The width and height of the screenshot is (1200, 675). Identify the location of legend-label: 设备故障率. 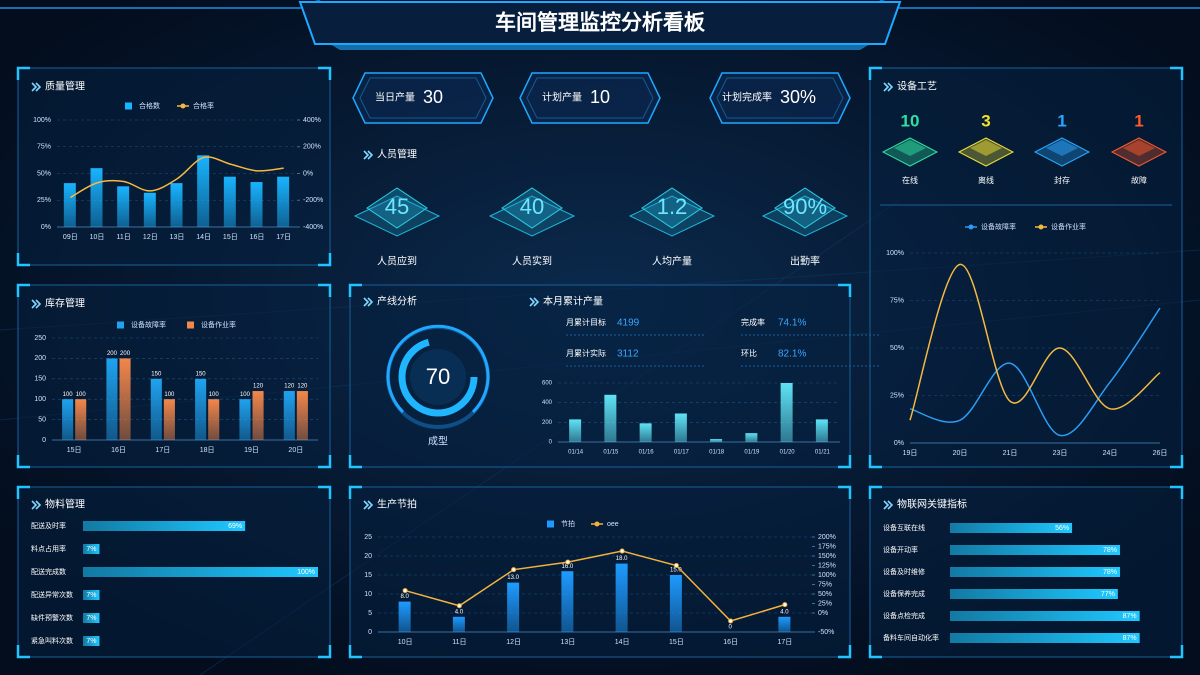
(148, 324).